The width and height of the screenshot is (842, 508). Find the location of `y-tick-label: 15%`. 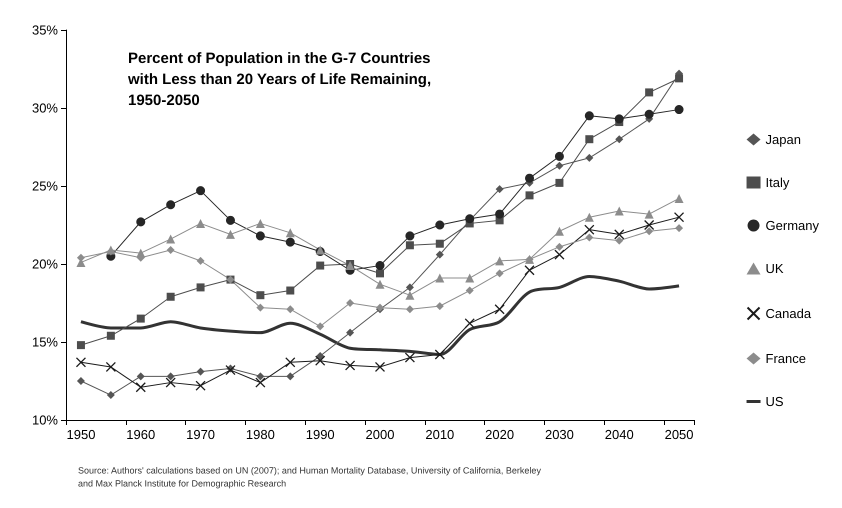

y-tick-label: 15% is located at coordinates (45, 342).